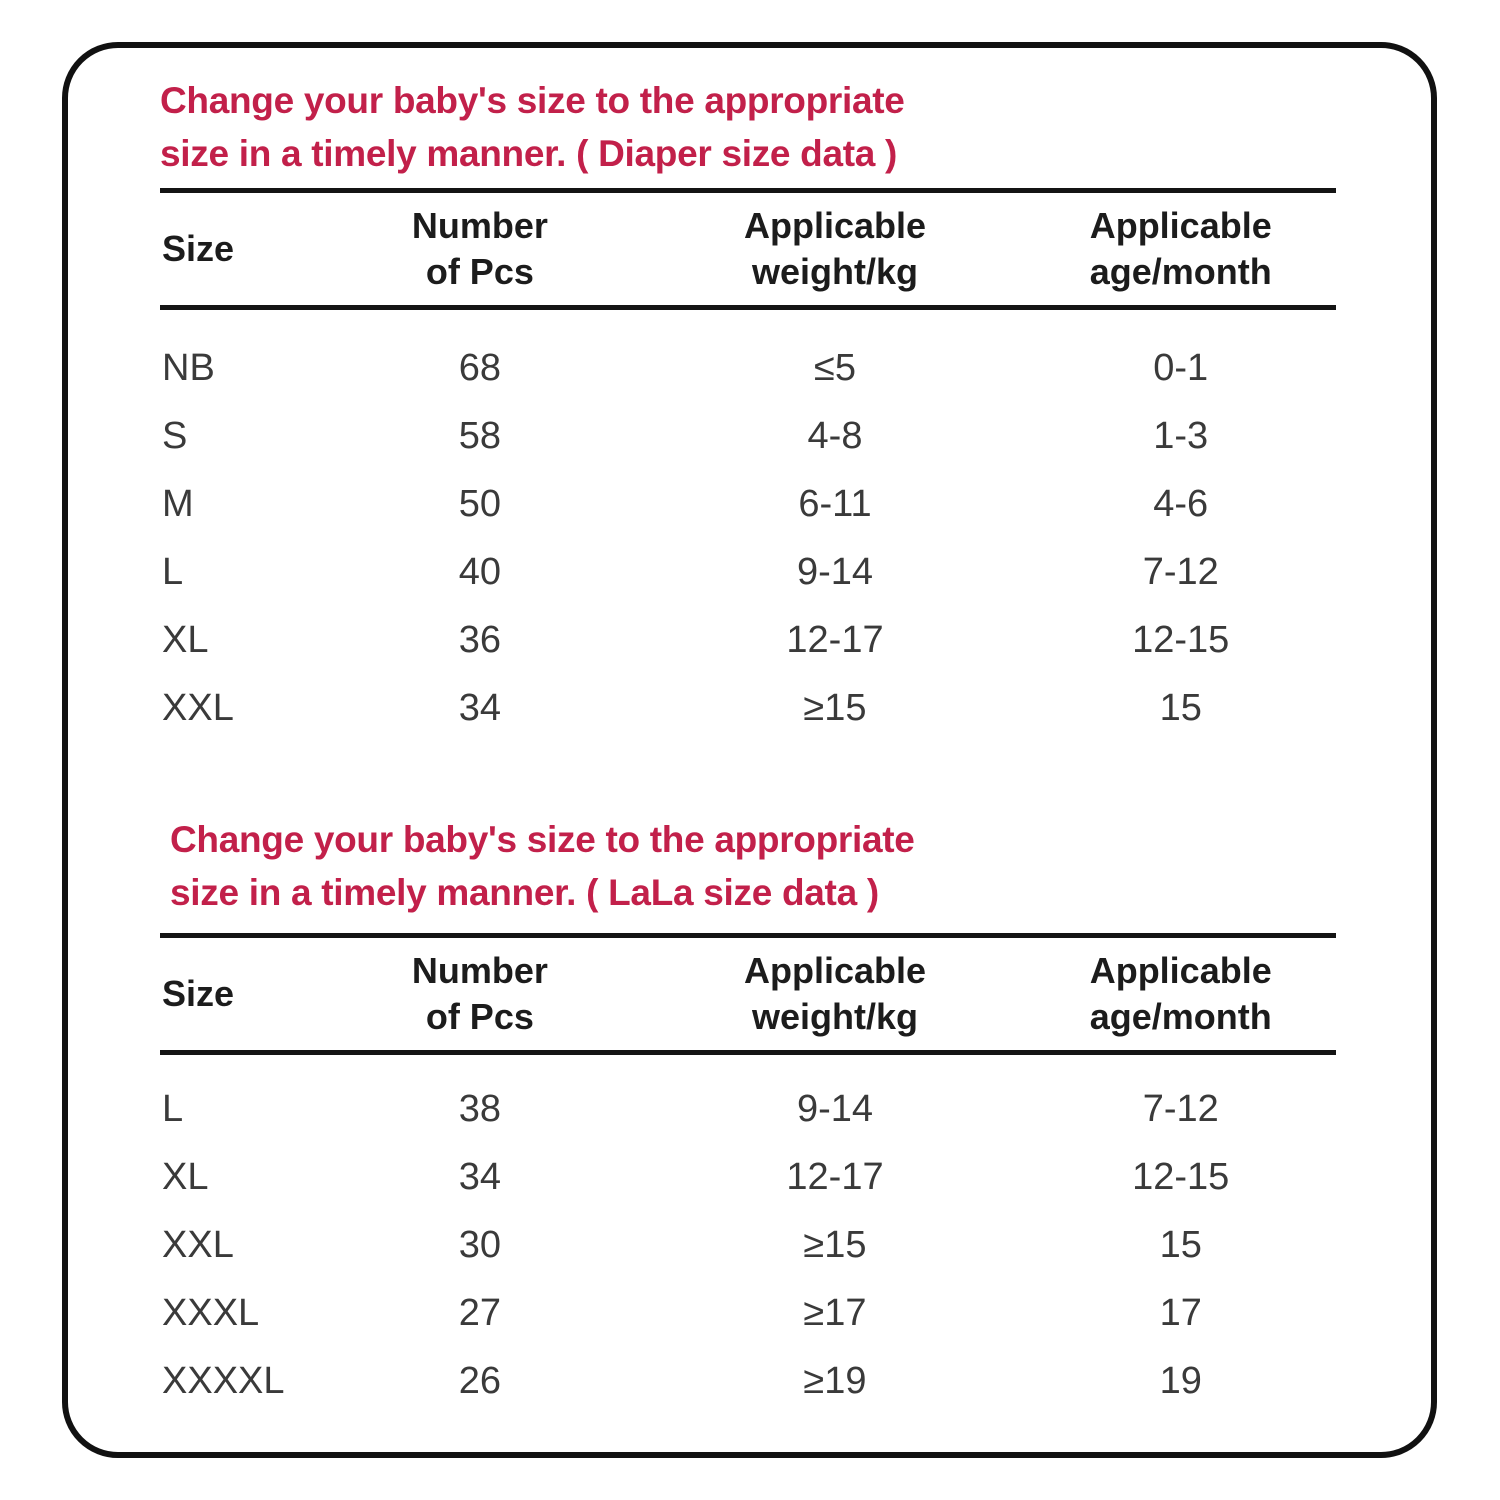  I want to click on cell-pcs: 50, so click(479, 503).